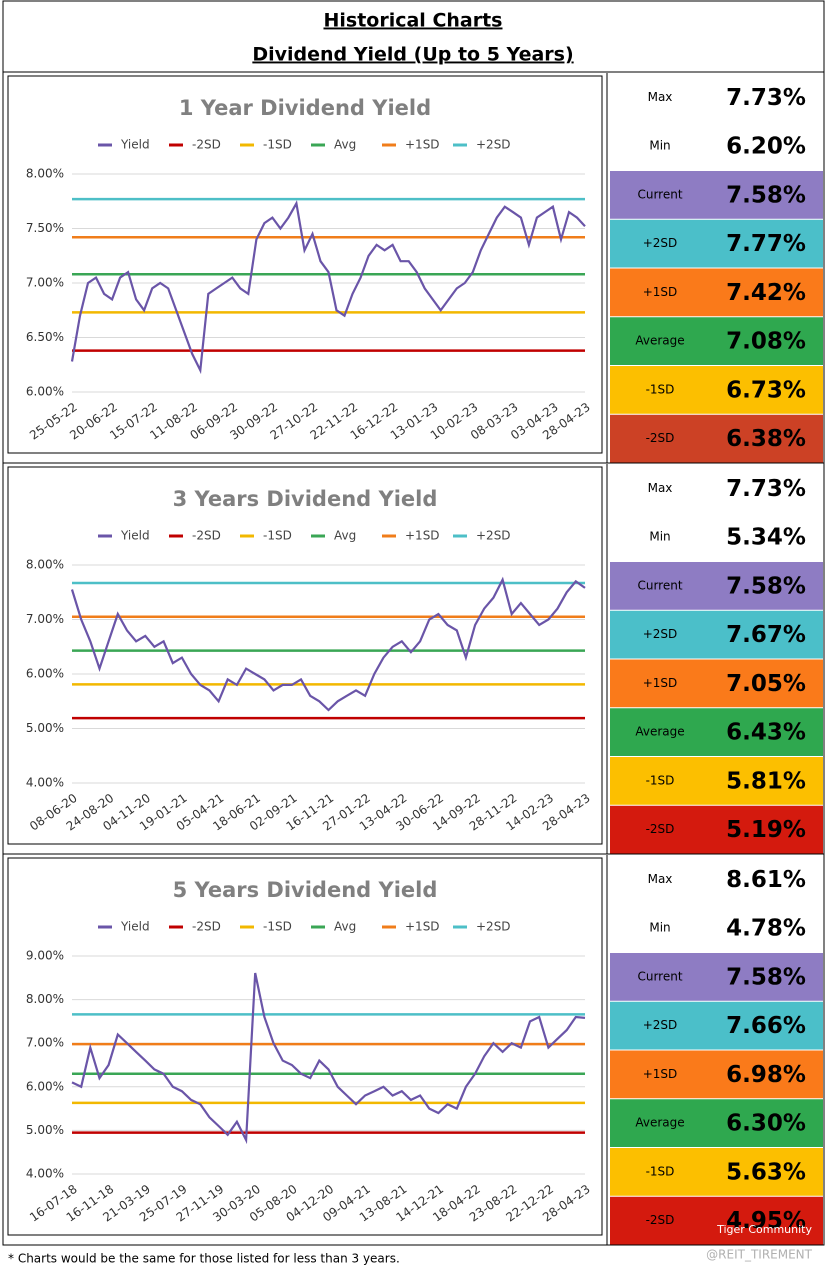 The image size is (828, 1275). What do you see at coordinates (766, 439) in the screenshot?
I see `table-value: 6.38%` at bounding box center [766, 439].